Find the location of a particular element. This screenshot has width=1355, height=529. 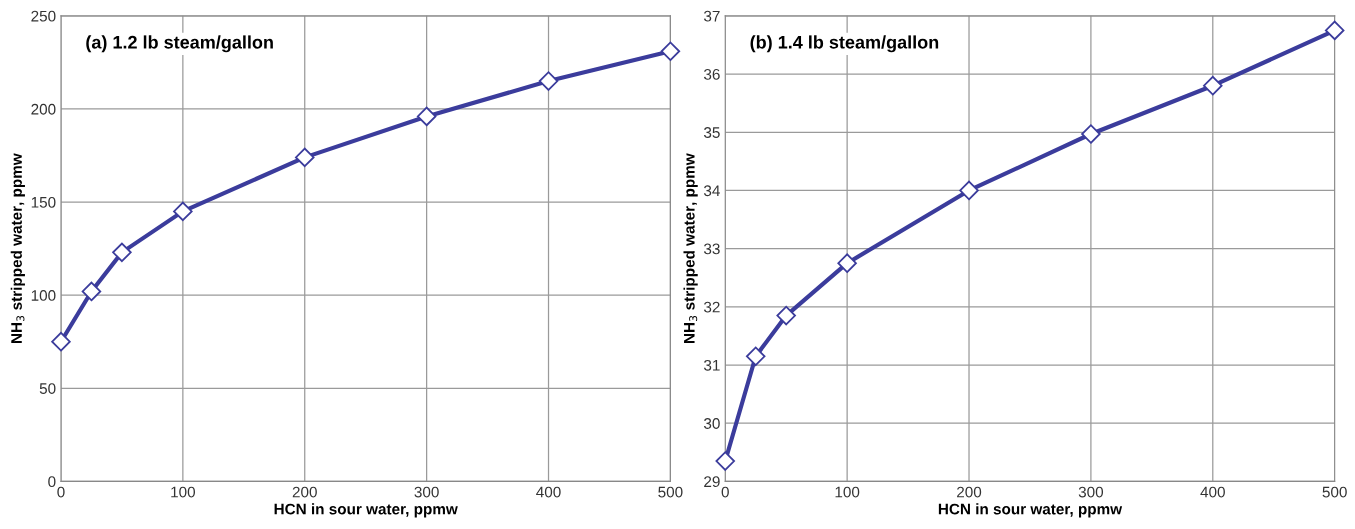

text: (b) 1.4 lb steam/gallon is located at coordinates (844, 44).